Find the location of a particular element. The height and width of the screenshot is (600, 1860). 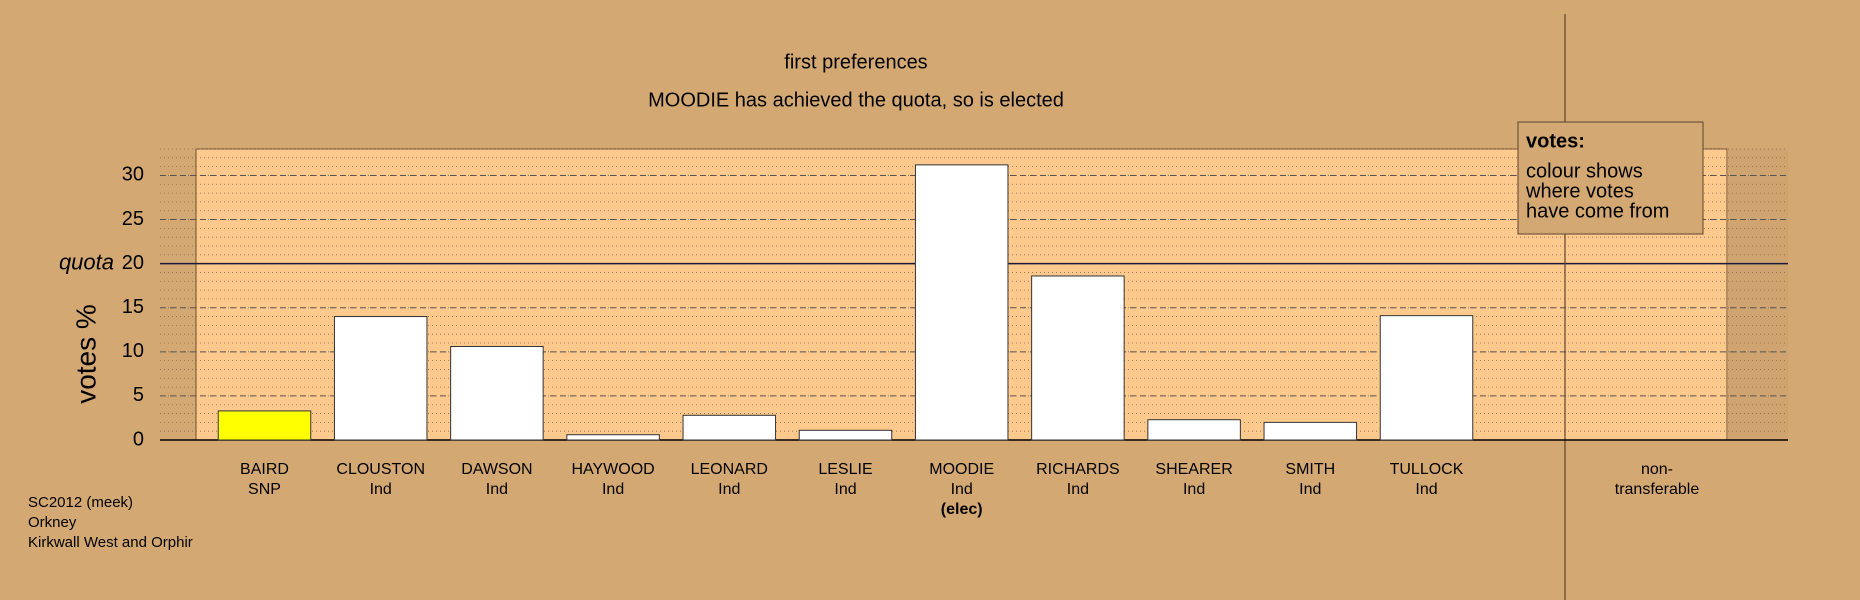

x-tick-label: LESLIE is located at coordinates (845, 469).